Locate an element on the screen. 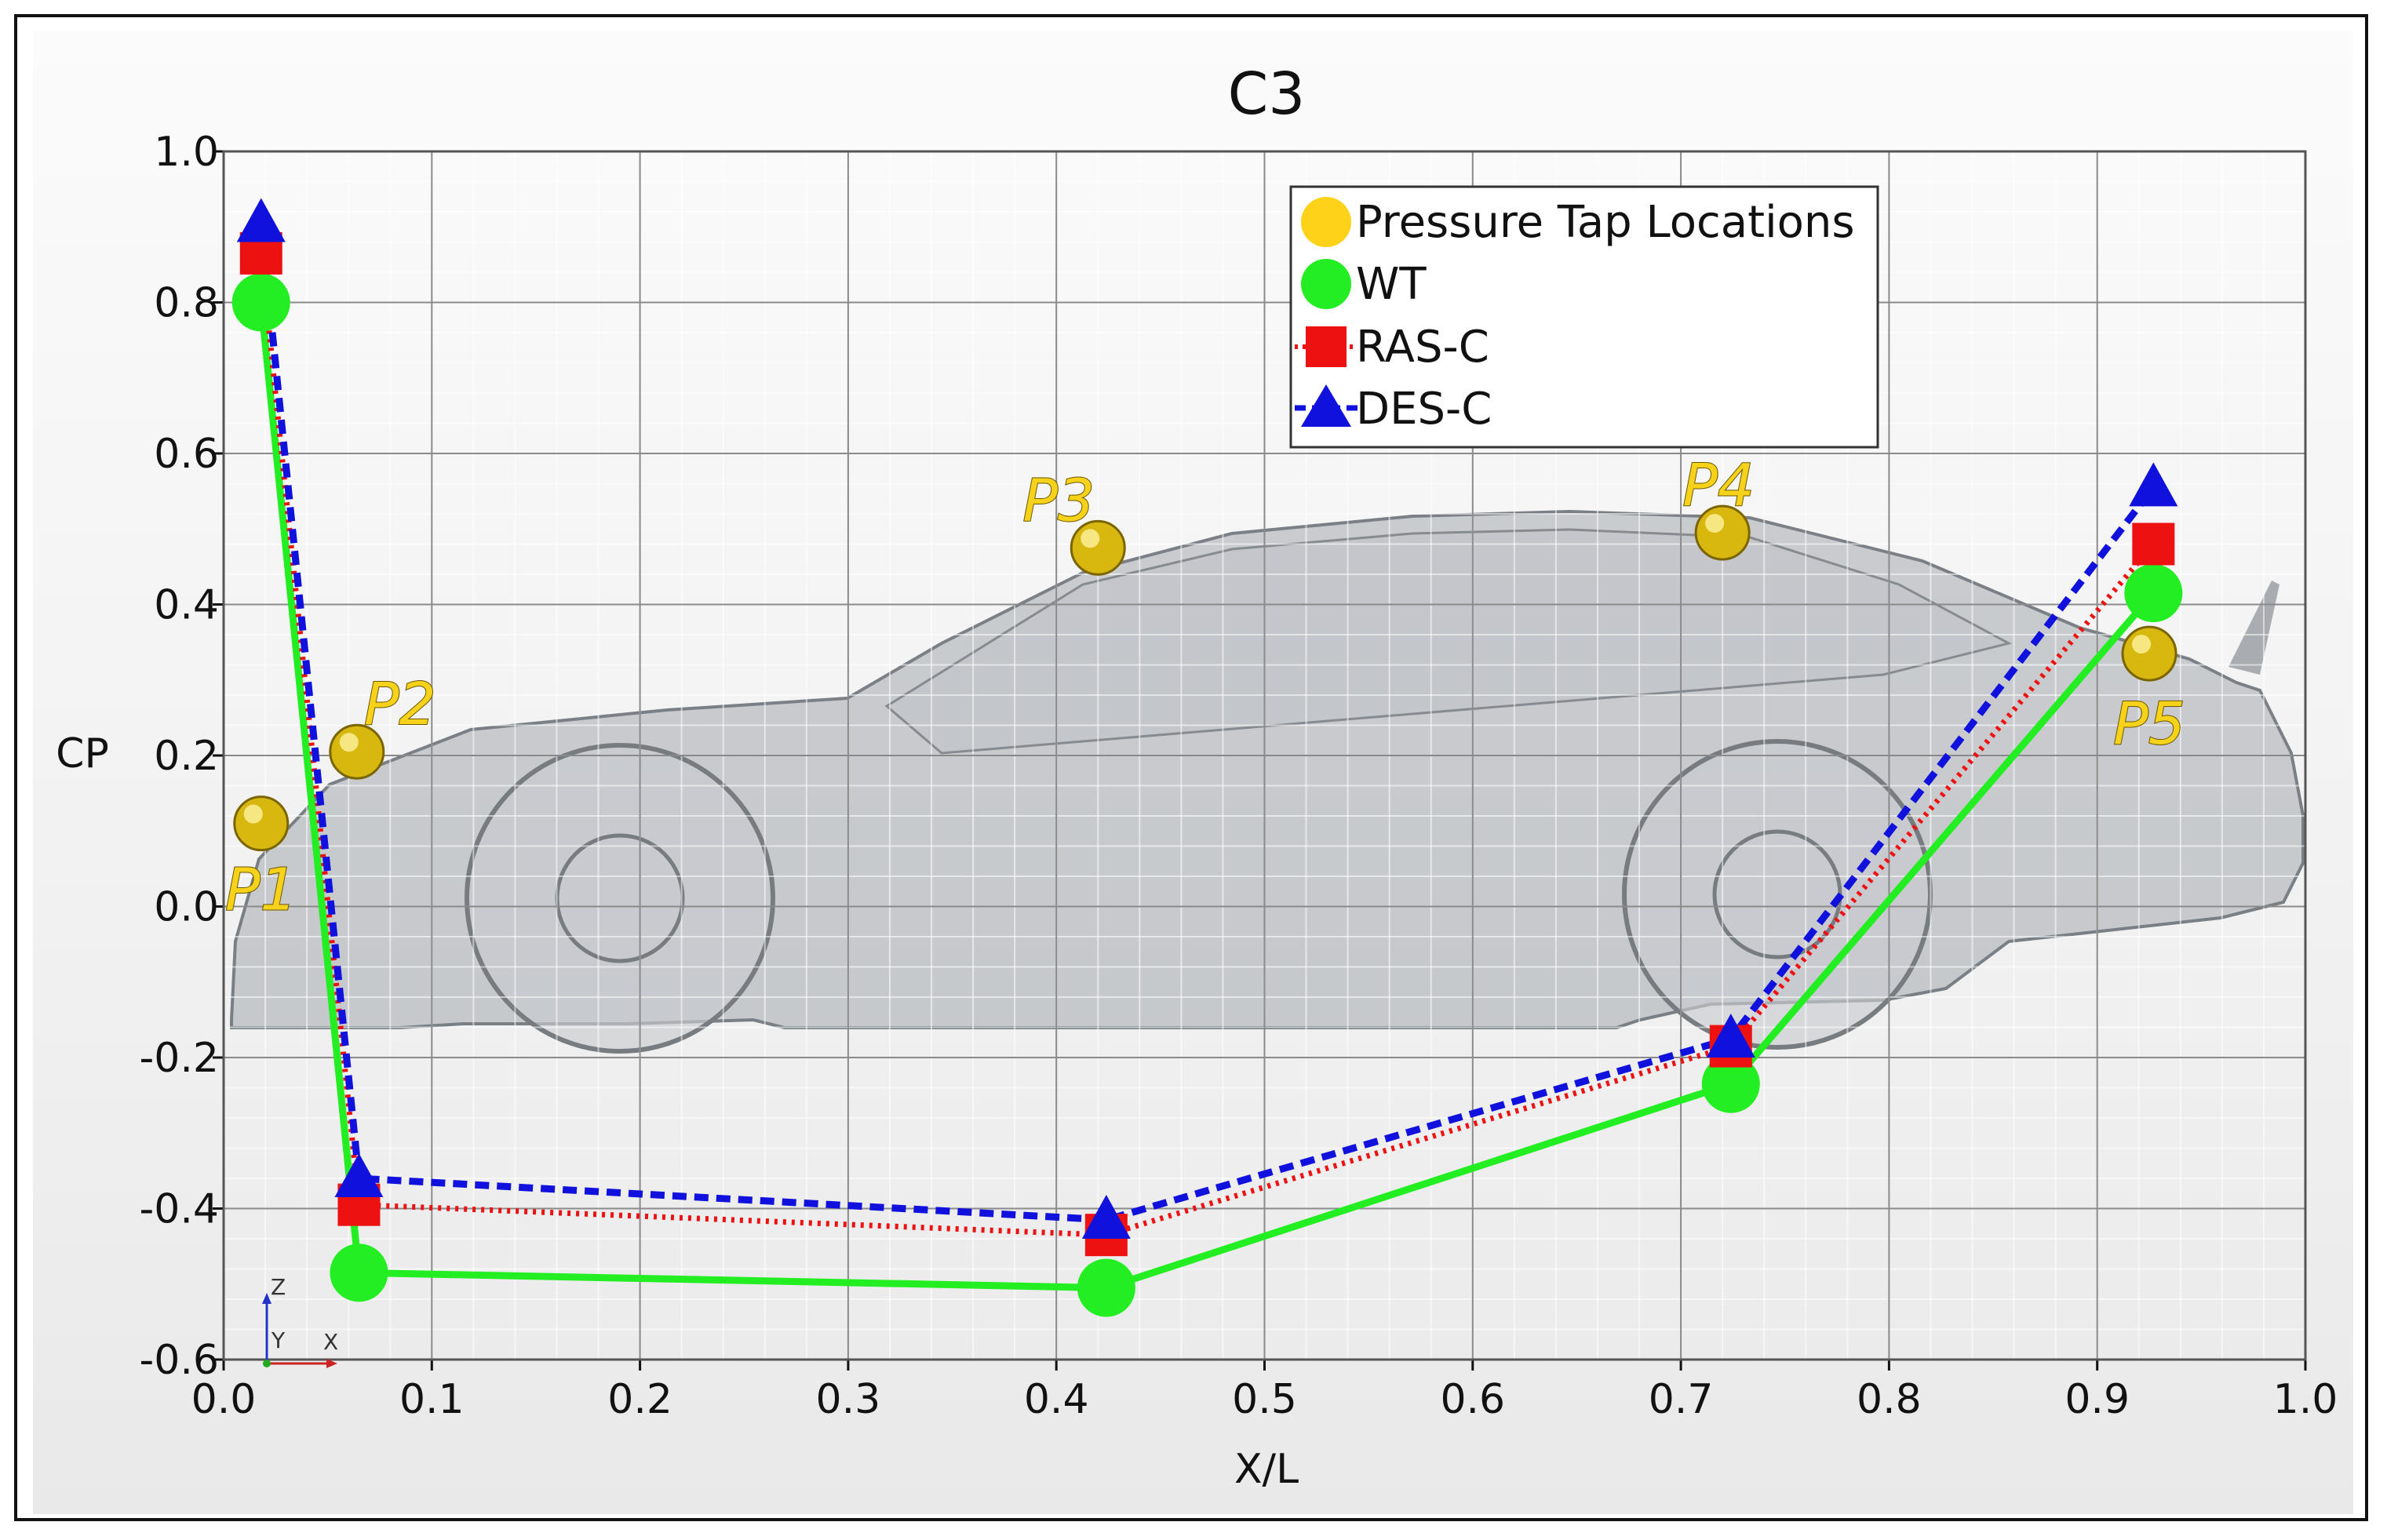 This screenshot has height=1540, width=2387. pressure-tap-label: P2 is located at coordinates (400, 704).